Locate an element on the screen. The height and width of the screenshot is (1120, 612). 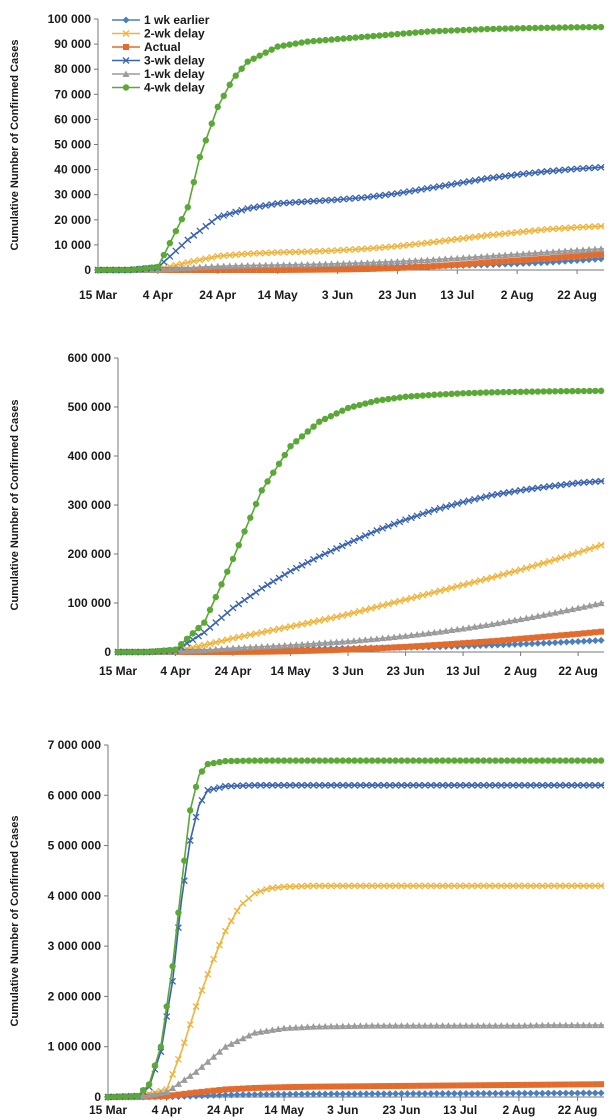
y-tick-label: 4 000 000 is located at coordinates (75, 896).